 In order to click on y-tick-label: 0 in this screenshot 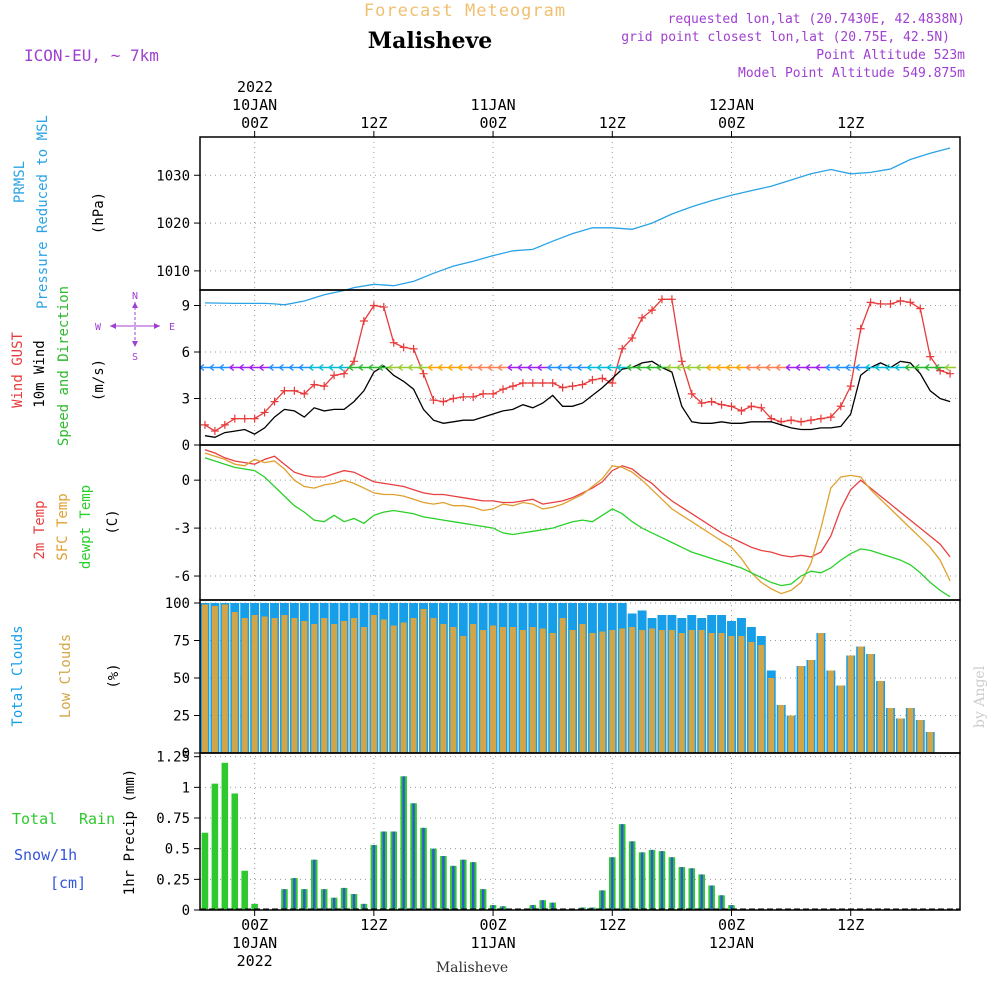, I will do `click(186, 911)`.